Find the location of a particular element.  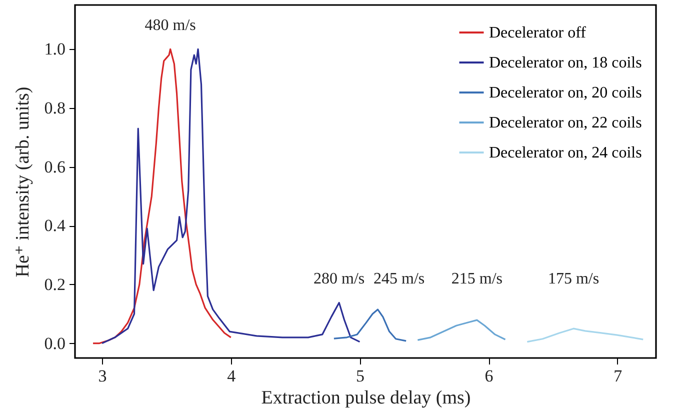

y-tick-label: 1.0 is located at coordinates (55, 49).